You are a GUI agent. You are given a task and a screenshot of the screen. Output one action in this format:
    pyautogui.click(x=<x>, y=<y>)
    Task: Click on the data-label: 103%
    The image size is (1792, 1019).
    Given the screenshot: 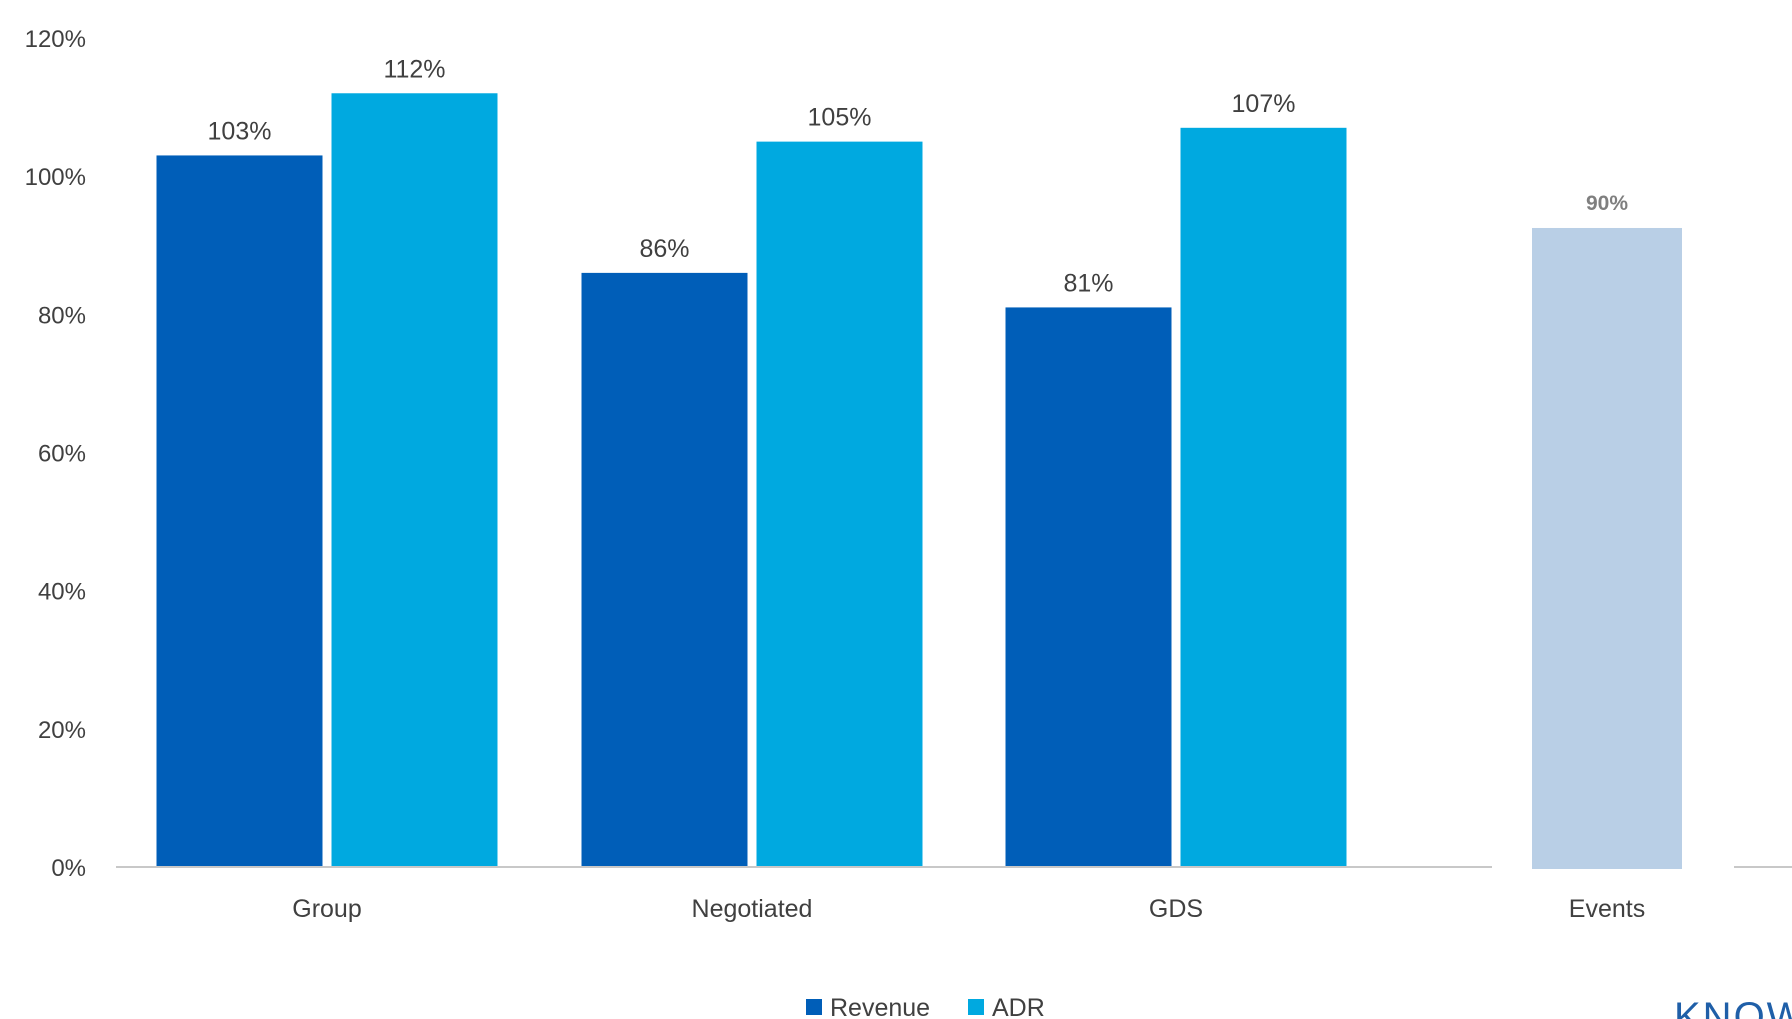 What is the action you would take?
    pyautogui.click(x=240, y=131)
    